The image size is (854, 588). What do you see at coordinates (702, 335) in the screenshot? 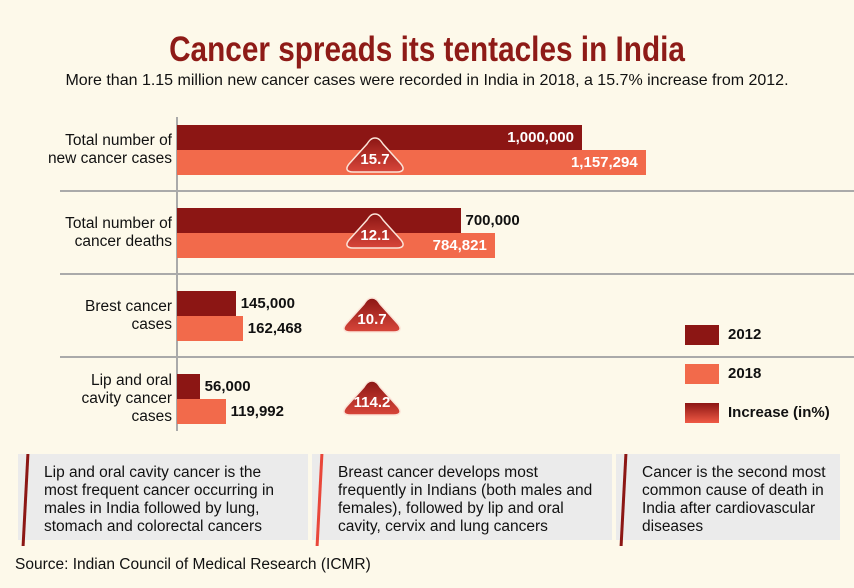
I see `legend-swatch-2012` at bounding box center [702, 335].